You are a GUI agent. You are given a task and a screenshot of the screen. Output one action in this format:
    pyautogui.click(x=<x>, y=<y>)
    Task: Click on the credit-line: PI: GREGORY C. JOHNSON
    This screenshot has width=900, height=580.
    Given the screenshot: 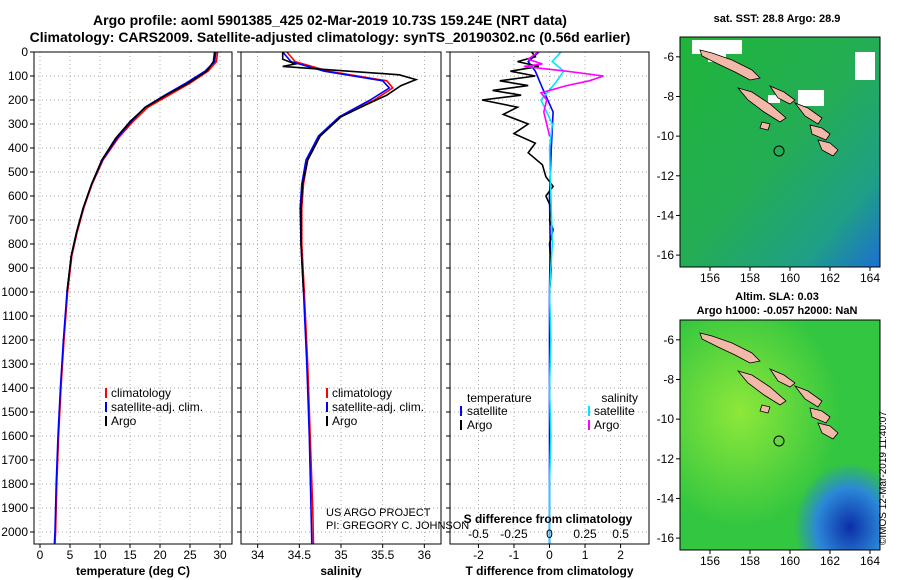 What is the action you would take?
    pyautogui.click(x=397, y=526)
    